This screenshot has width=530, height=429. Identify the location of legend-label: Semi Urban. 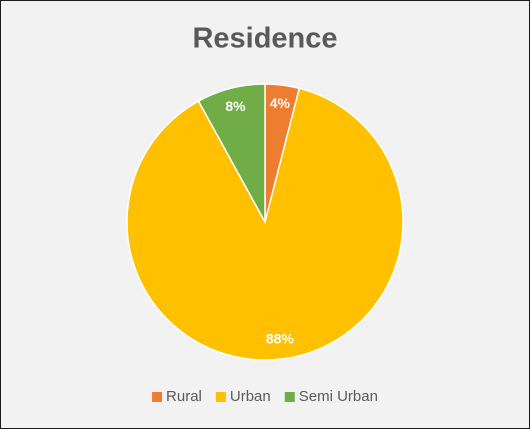
(338, 396).